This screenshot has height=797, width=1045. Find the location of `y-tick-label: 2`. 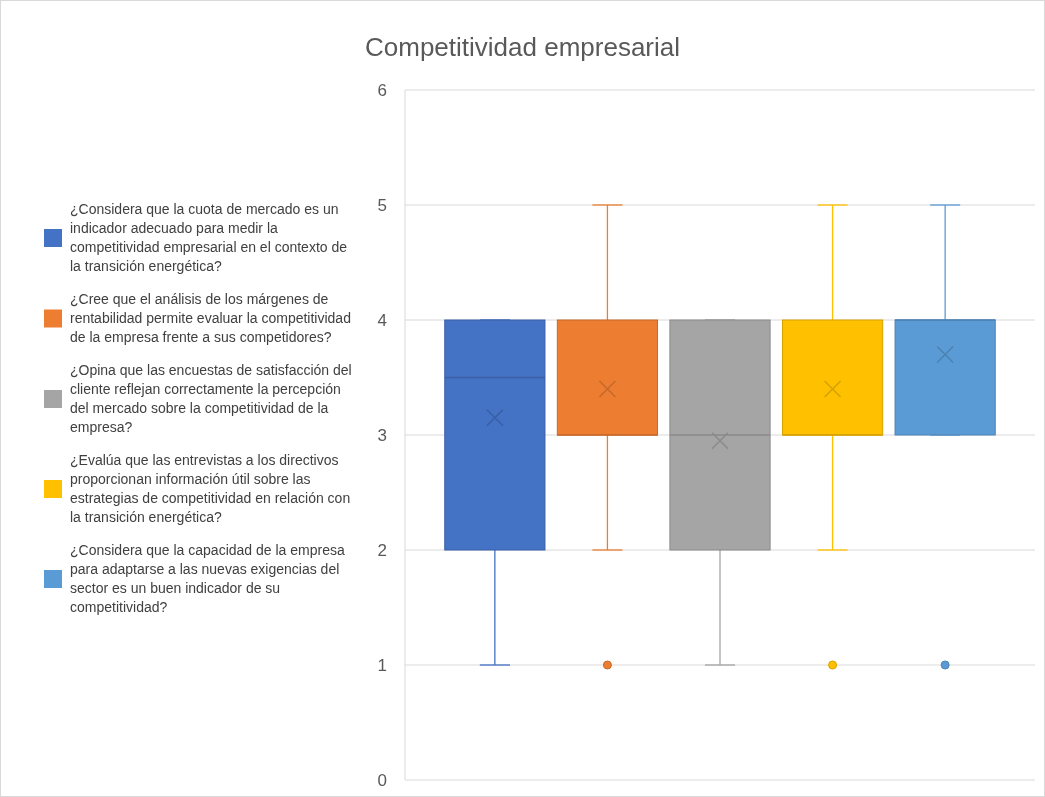

y-tick-label: 2 is located at coordinates (382, 550).